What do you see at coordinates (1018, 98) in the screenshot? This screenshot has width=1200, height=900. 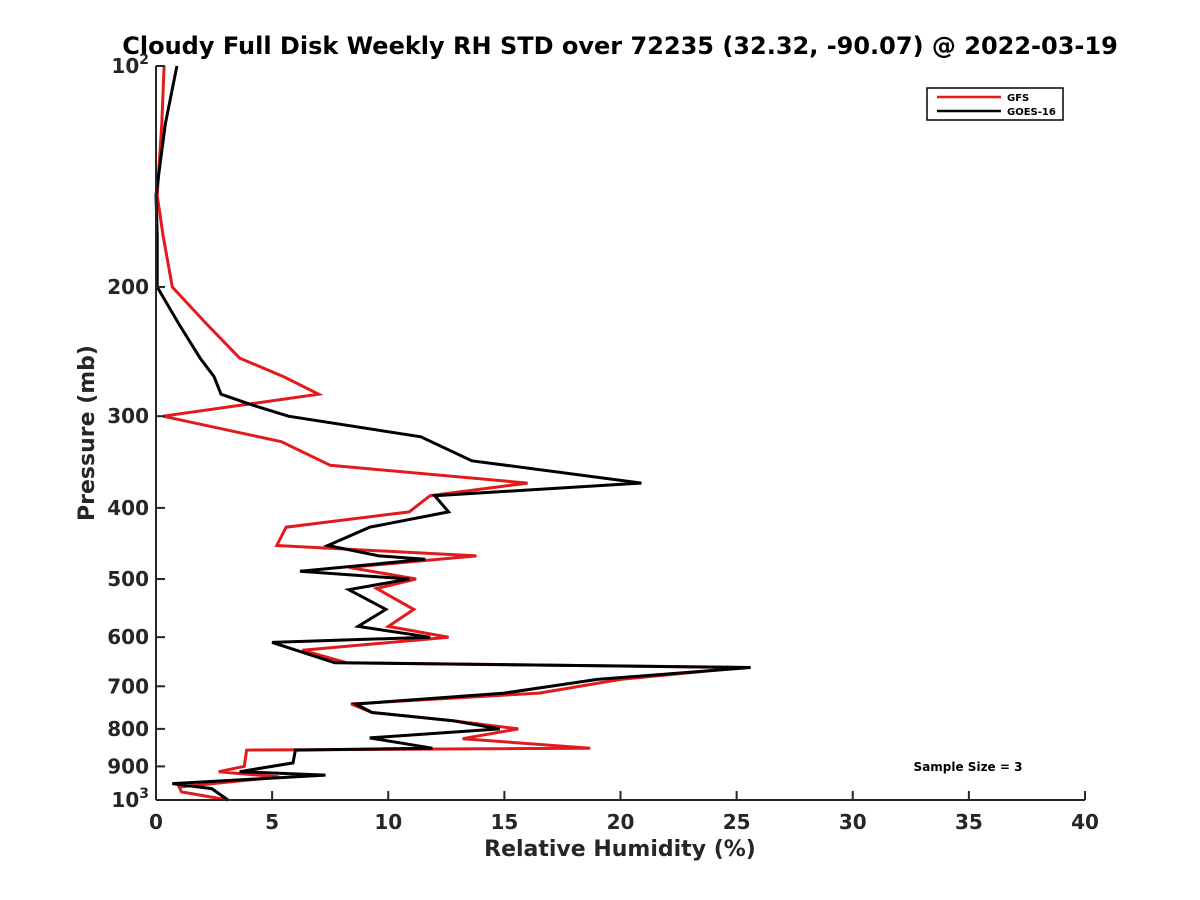 I see `legend-label-gfs: GFS` at bounding box center [1018, 98].